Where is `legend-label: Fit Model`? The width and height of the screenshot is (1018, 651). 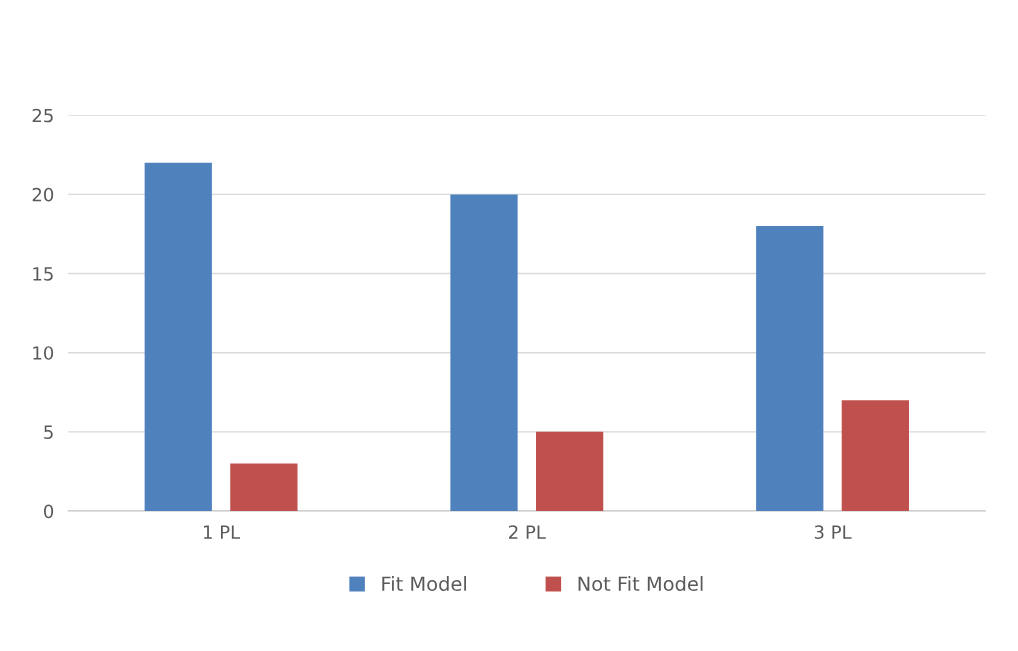
legend-label: Fit Model is located at coordinates (424, 584).